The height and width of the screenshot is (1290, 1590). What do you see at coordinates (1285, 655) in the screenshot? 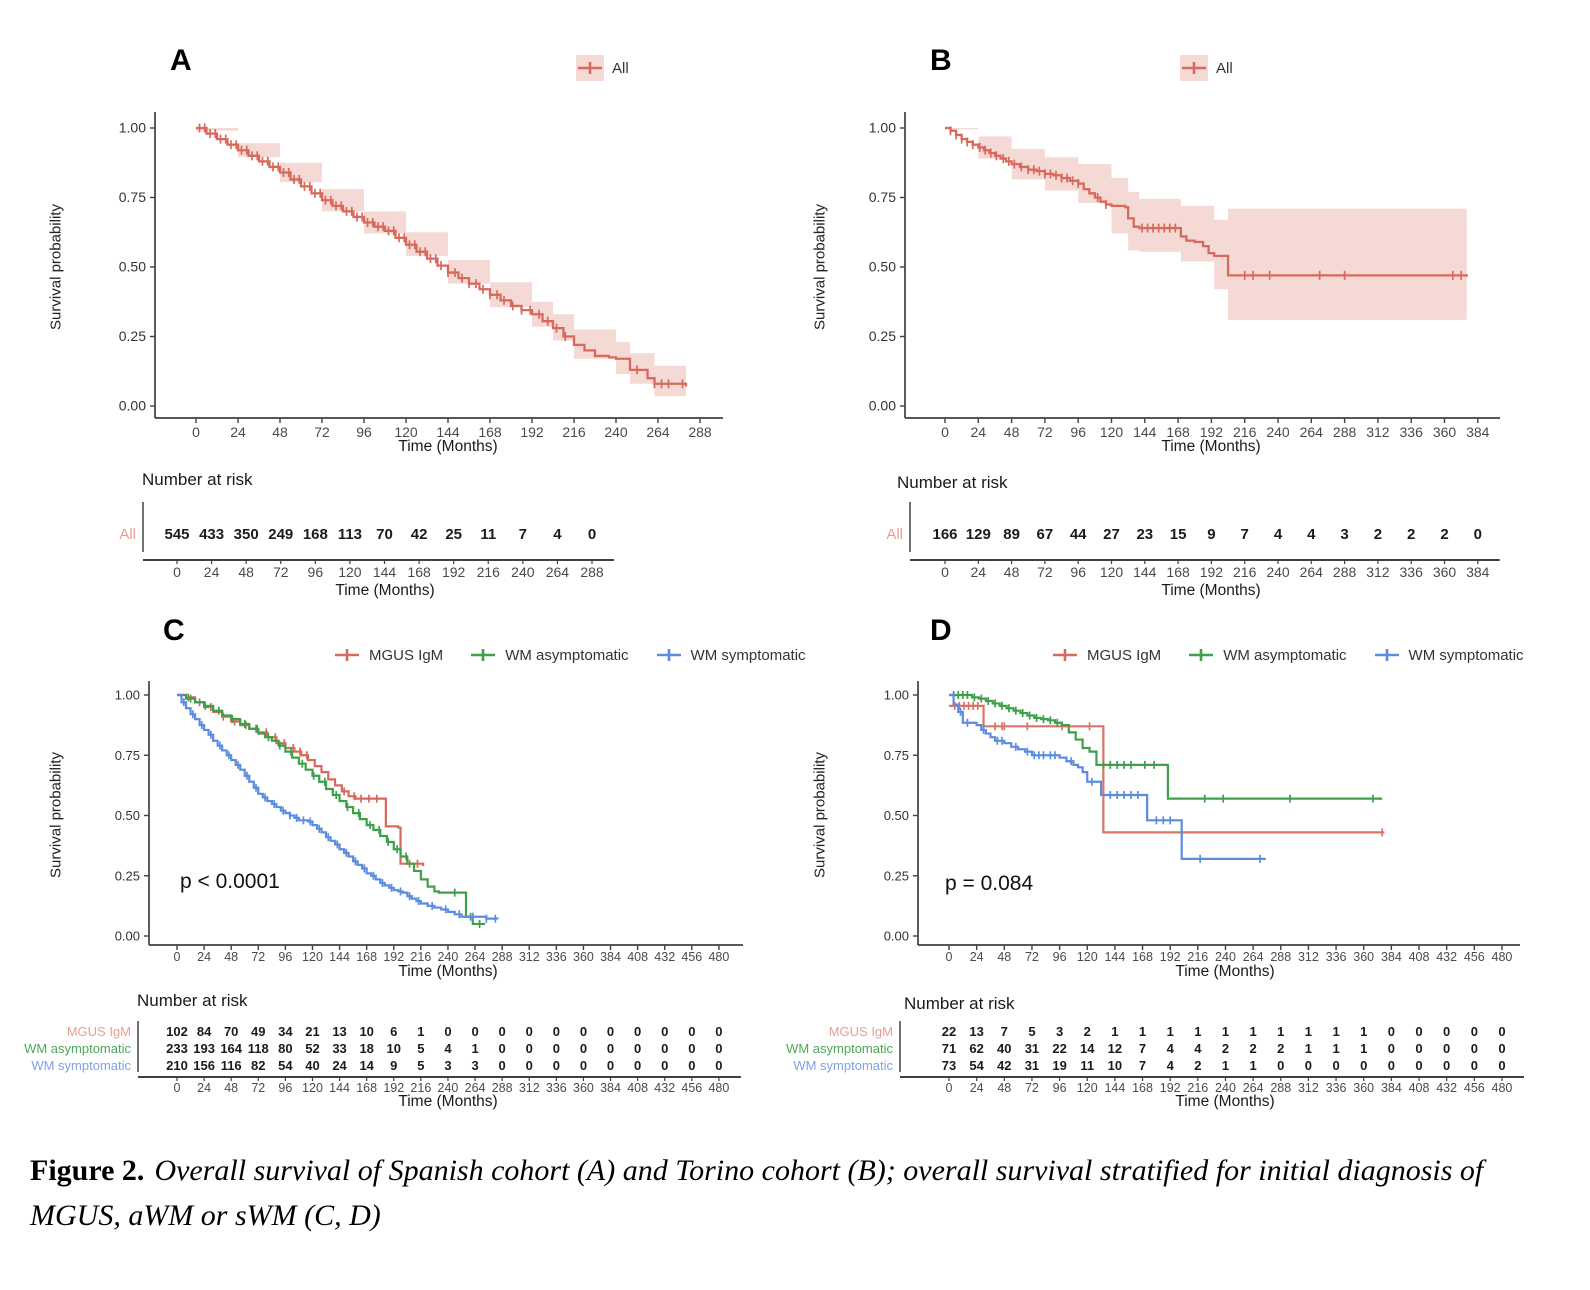
I see `legend-label: WM asymptomatic` at bounding box center [1285, 655].